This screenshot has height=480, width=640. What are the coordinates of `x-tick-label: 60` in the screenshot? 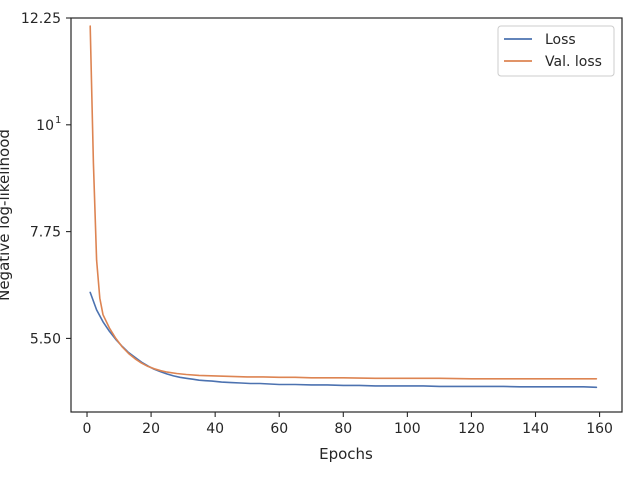 It's located at (279, 429).